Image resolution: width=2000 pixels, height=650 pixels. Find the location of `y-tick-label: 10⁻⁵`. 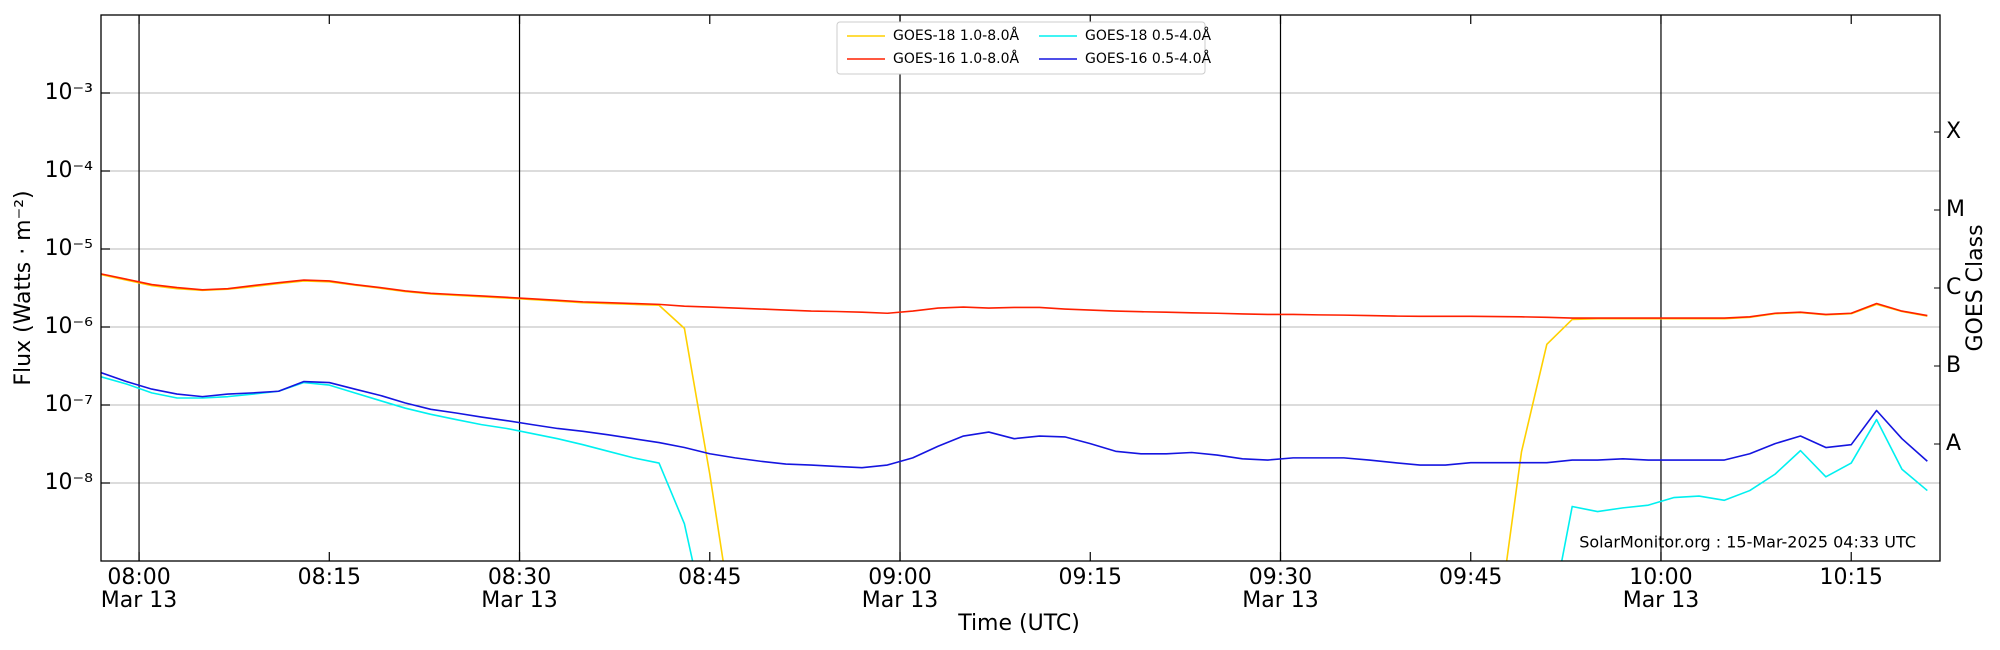

y-tick-label: 10⁻⁵ is located at coordinates (69, 248).